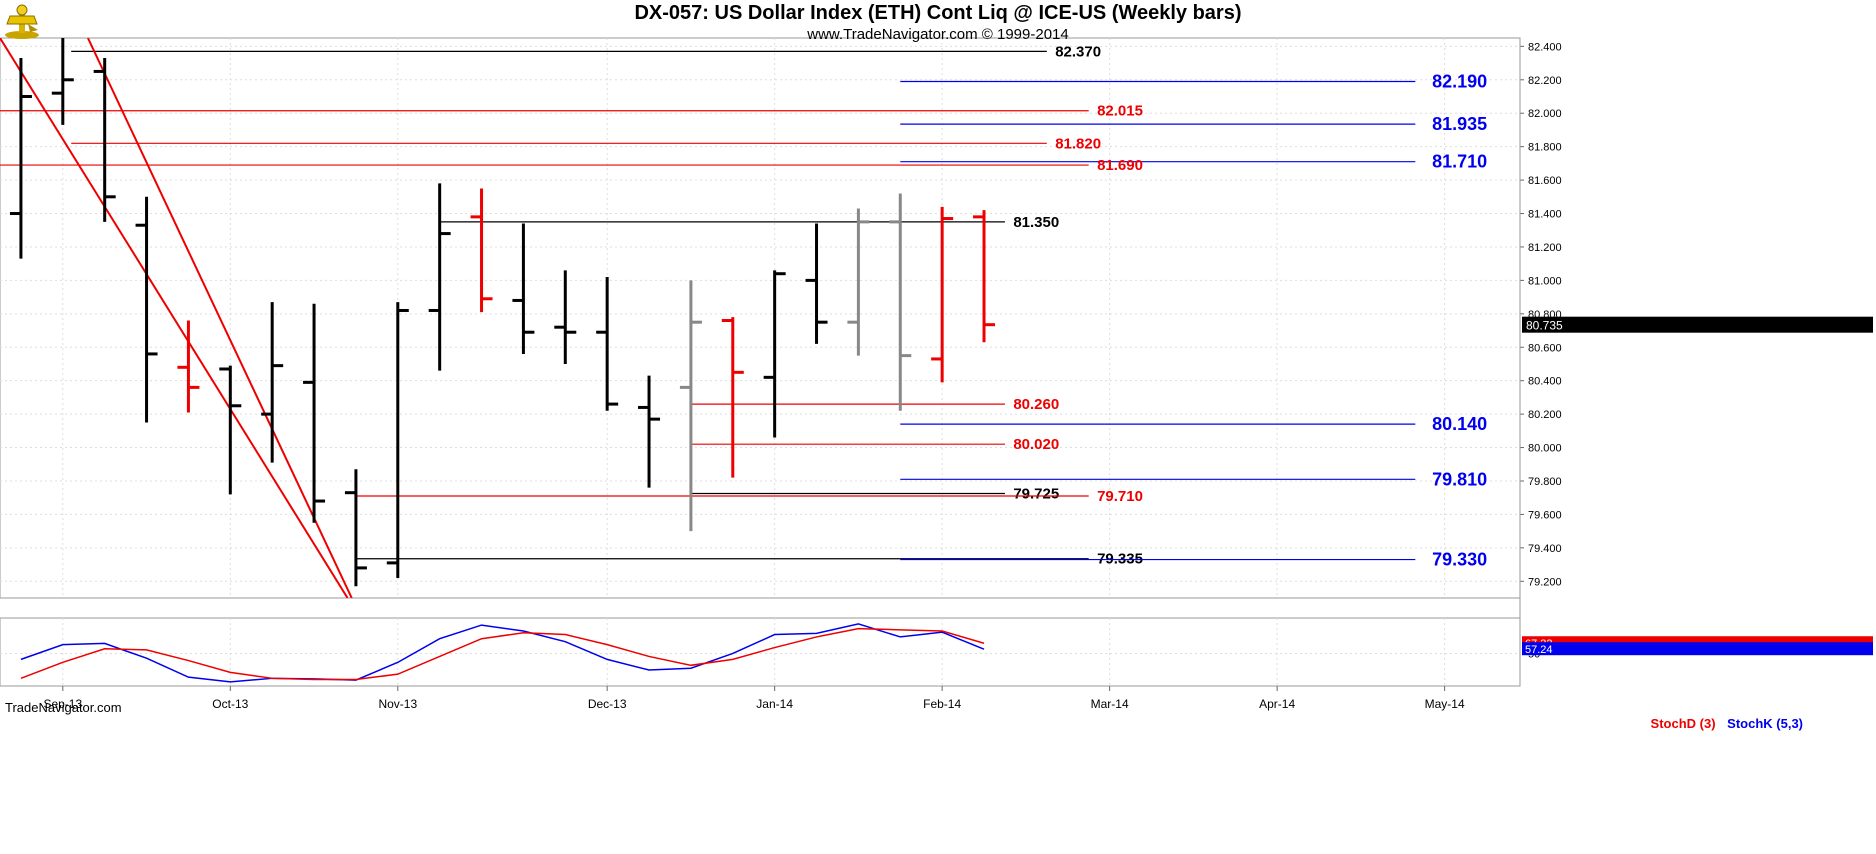  What do you see at coordinates (230, 704) in the screenshot?
I see `x-tick-label: Oct-13` at bounding box center [230, 704].